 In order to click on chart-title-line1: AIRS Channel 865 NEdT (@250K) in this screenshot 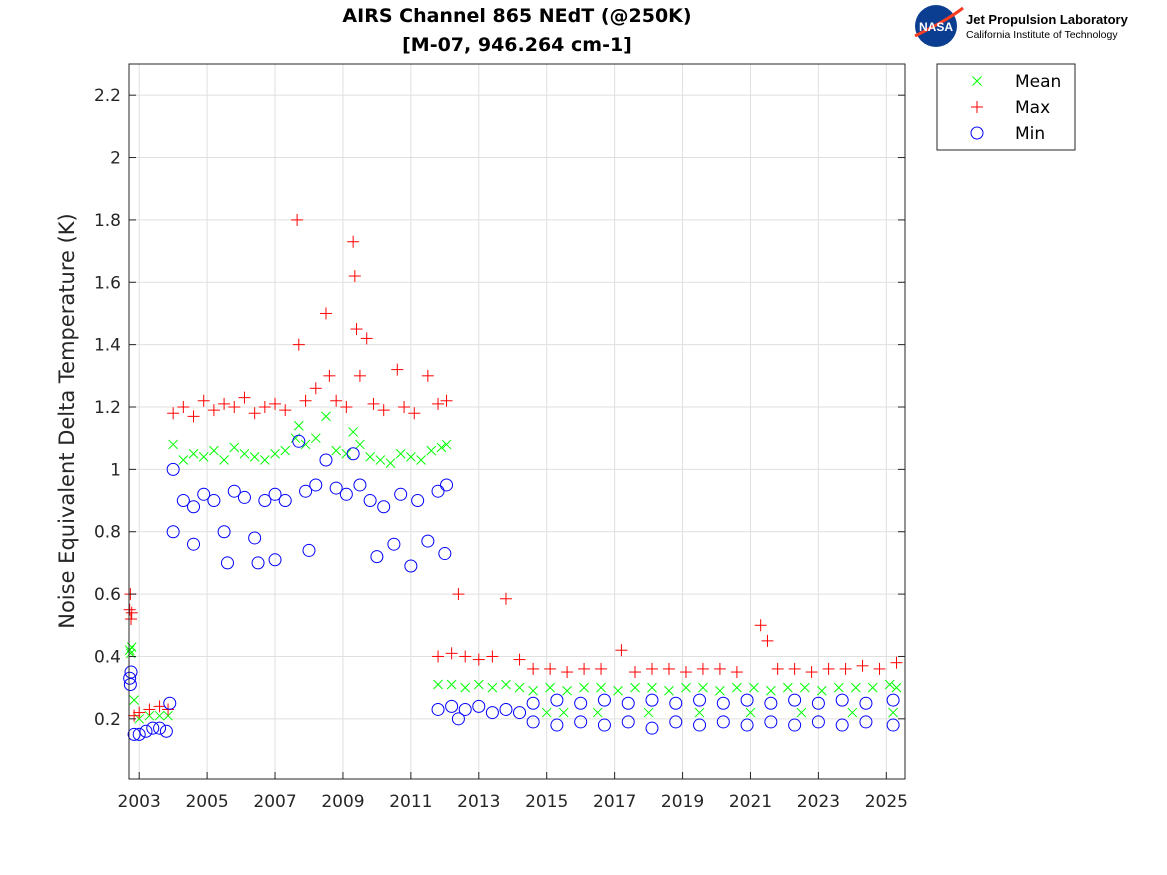, I will do `click(516, 16)`.